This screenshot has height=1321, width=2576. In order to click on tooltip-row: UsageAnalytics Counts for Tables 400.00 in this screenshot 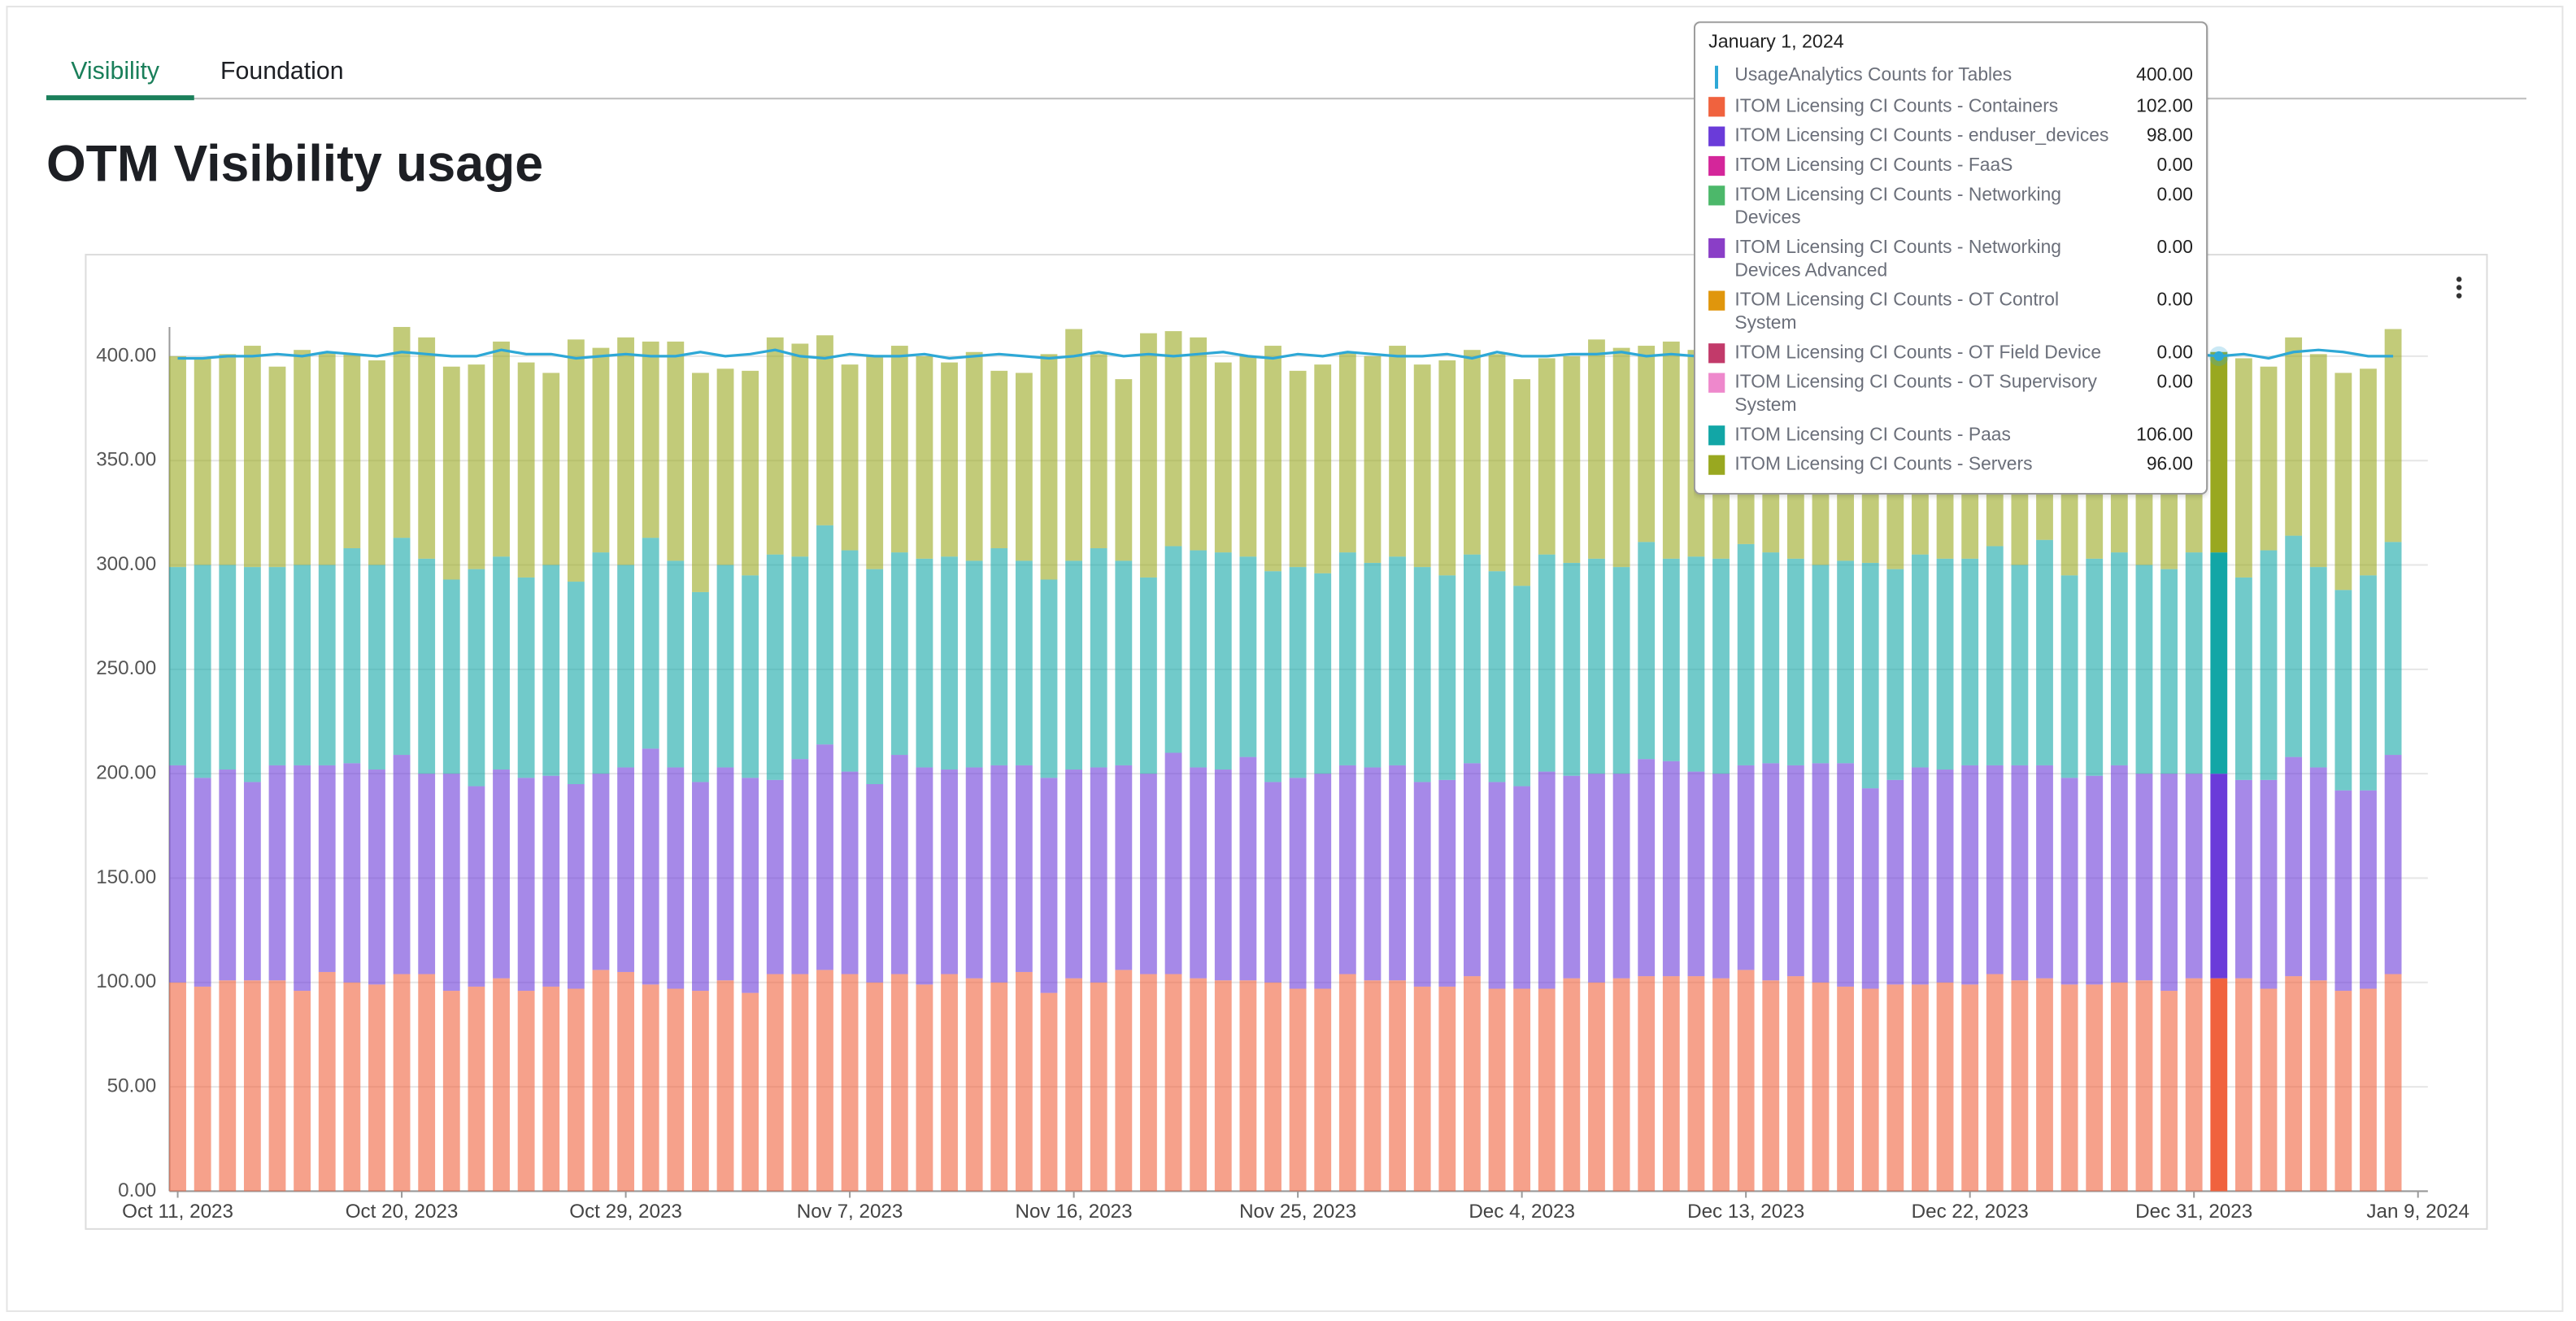, I will do `click(1951, 76)`.